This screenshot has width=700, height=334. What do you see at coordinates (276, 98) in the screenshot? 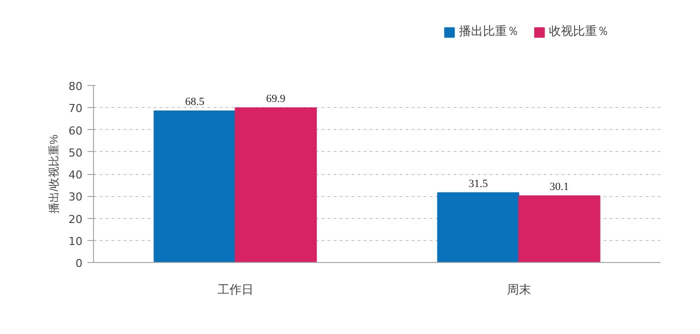
I see `data-label: 69.9` at bounding box center [276, 98].